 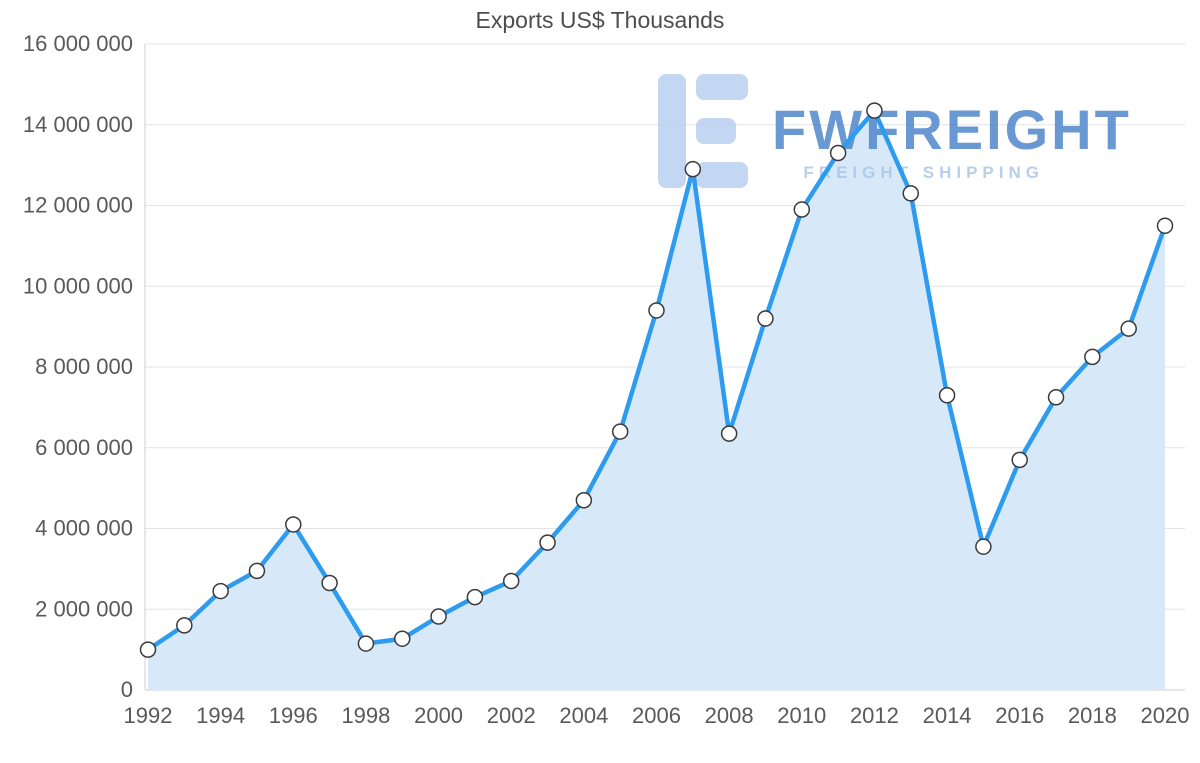 I want to click on x-axis-tick-label: 1996, so click(x=293, y=715).